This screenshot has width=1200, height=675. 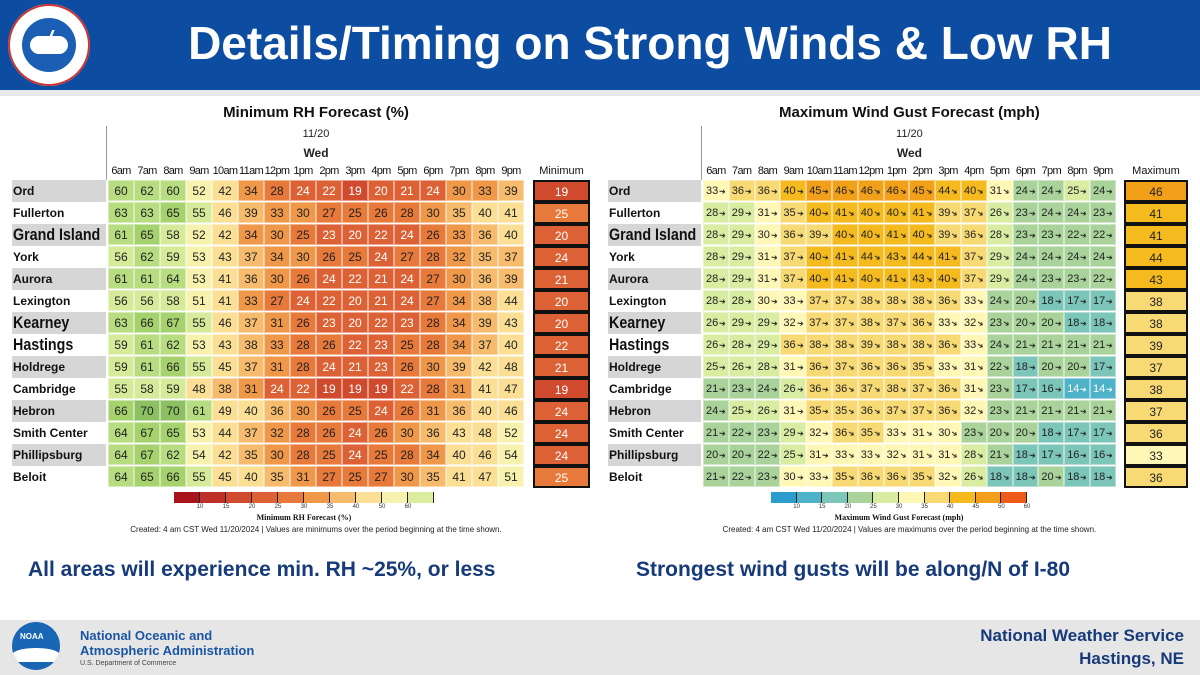 What do you see at coordinates (1025, 388) in the screenshot?
I see `table-cell: 17➔` at bounding box center [1025, 388].